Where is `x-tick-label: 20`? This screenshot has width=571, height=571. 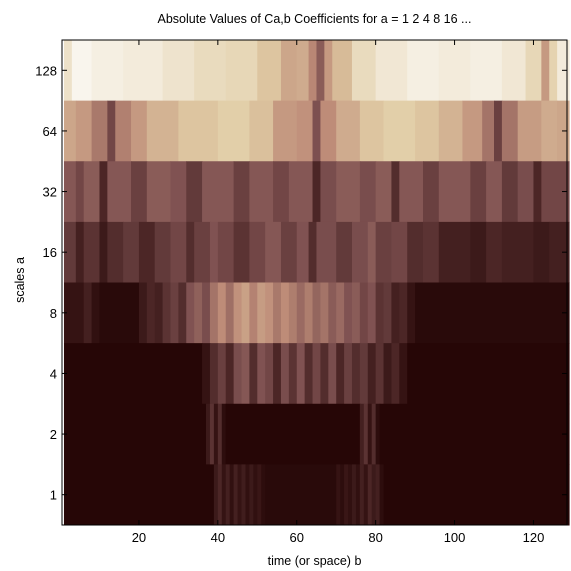 x-tick-label: 20 is located at coordinates (139, 537).